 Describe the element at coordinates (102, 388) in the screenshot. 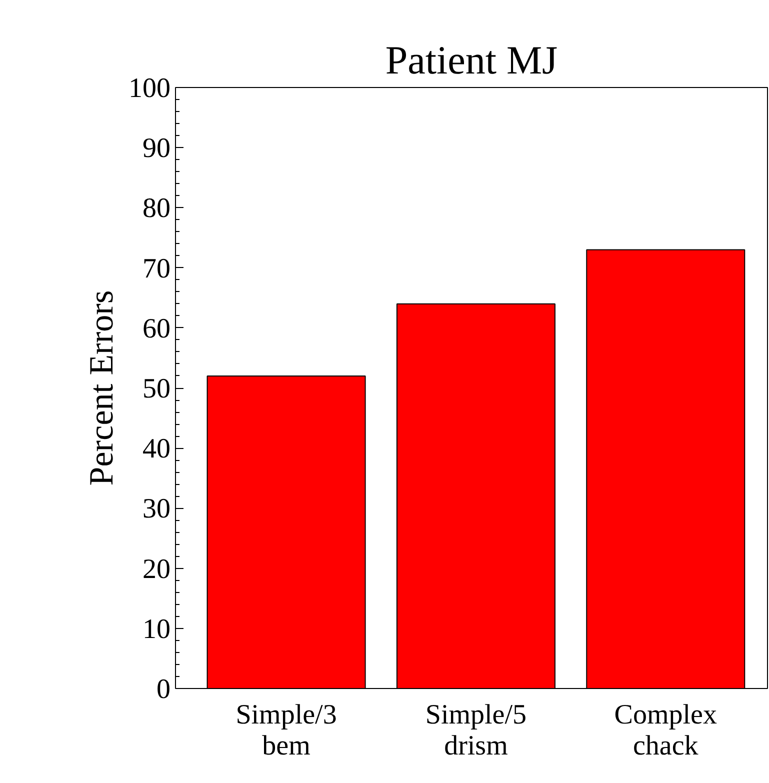

I see `y-axis-title: Percent Errors` at that location.